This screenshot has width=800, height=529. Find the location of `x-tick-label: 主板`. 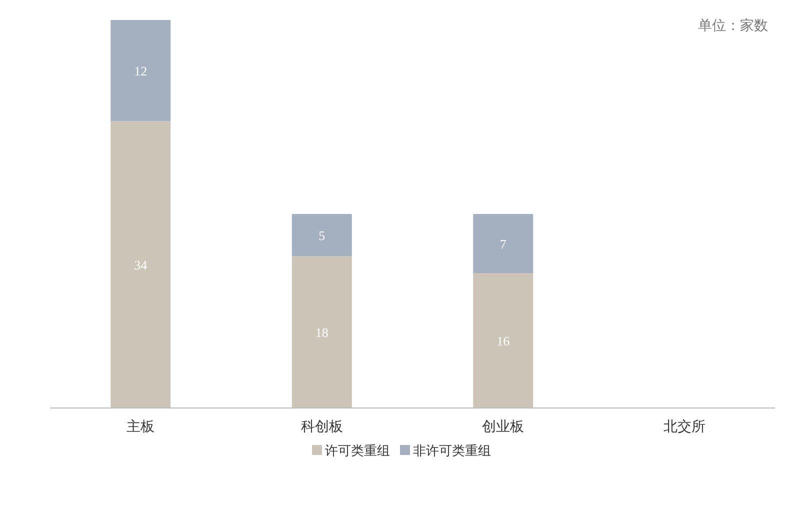

x-tick-label: 主板 is located at coordinates (140, 427).